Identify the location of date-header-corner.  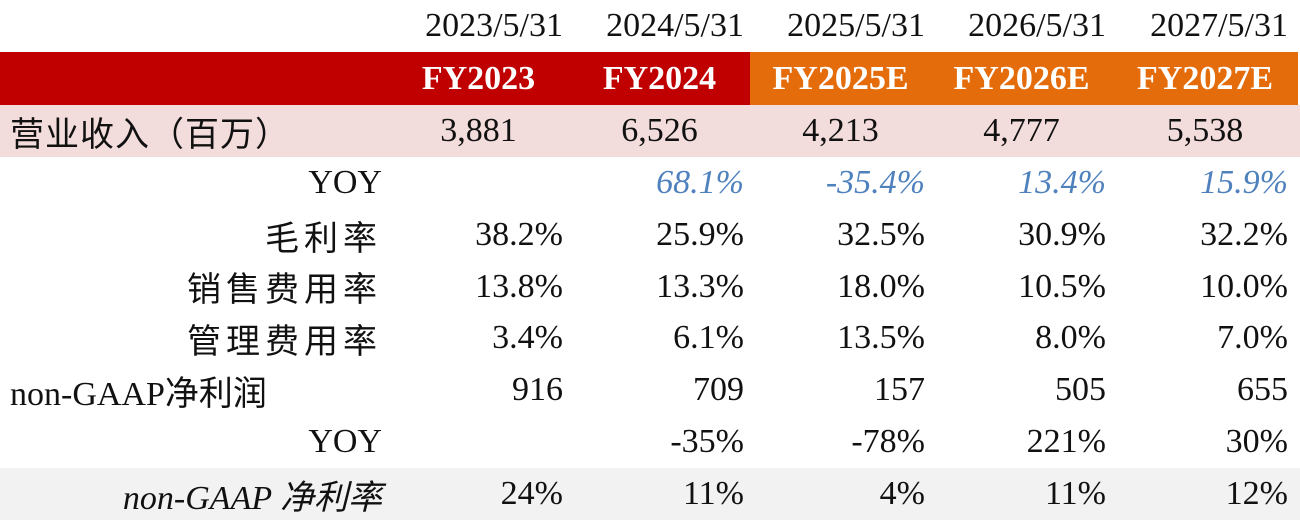
(194, 26).